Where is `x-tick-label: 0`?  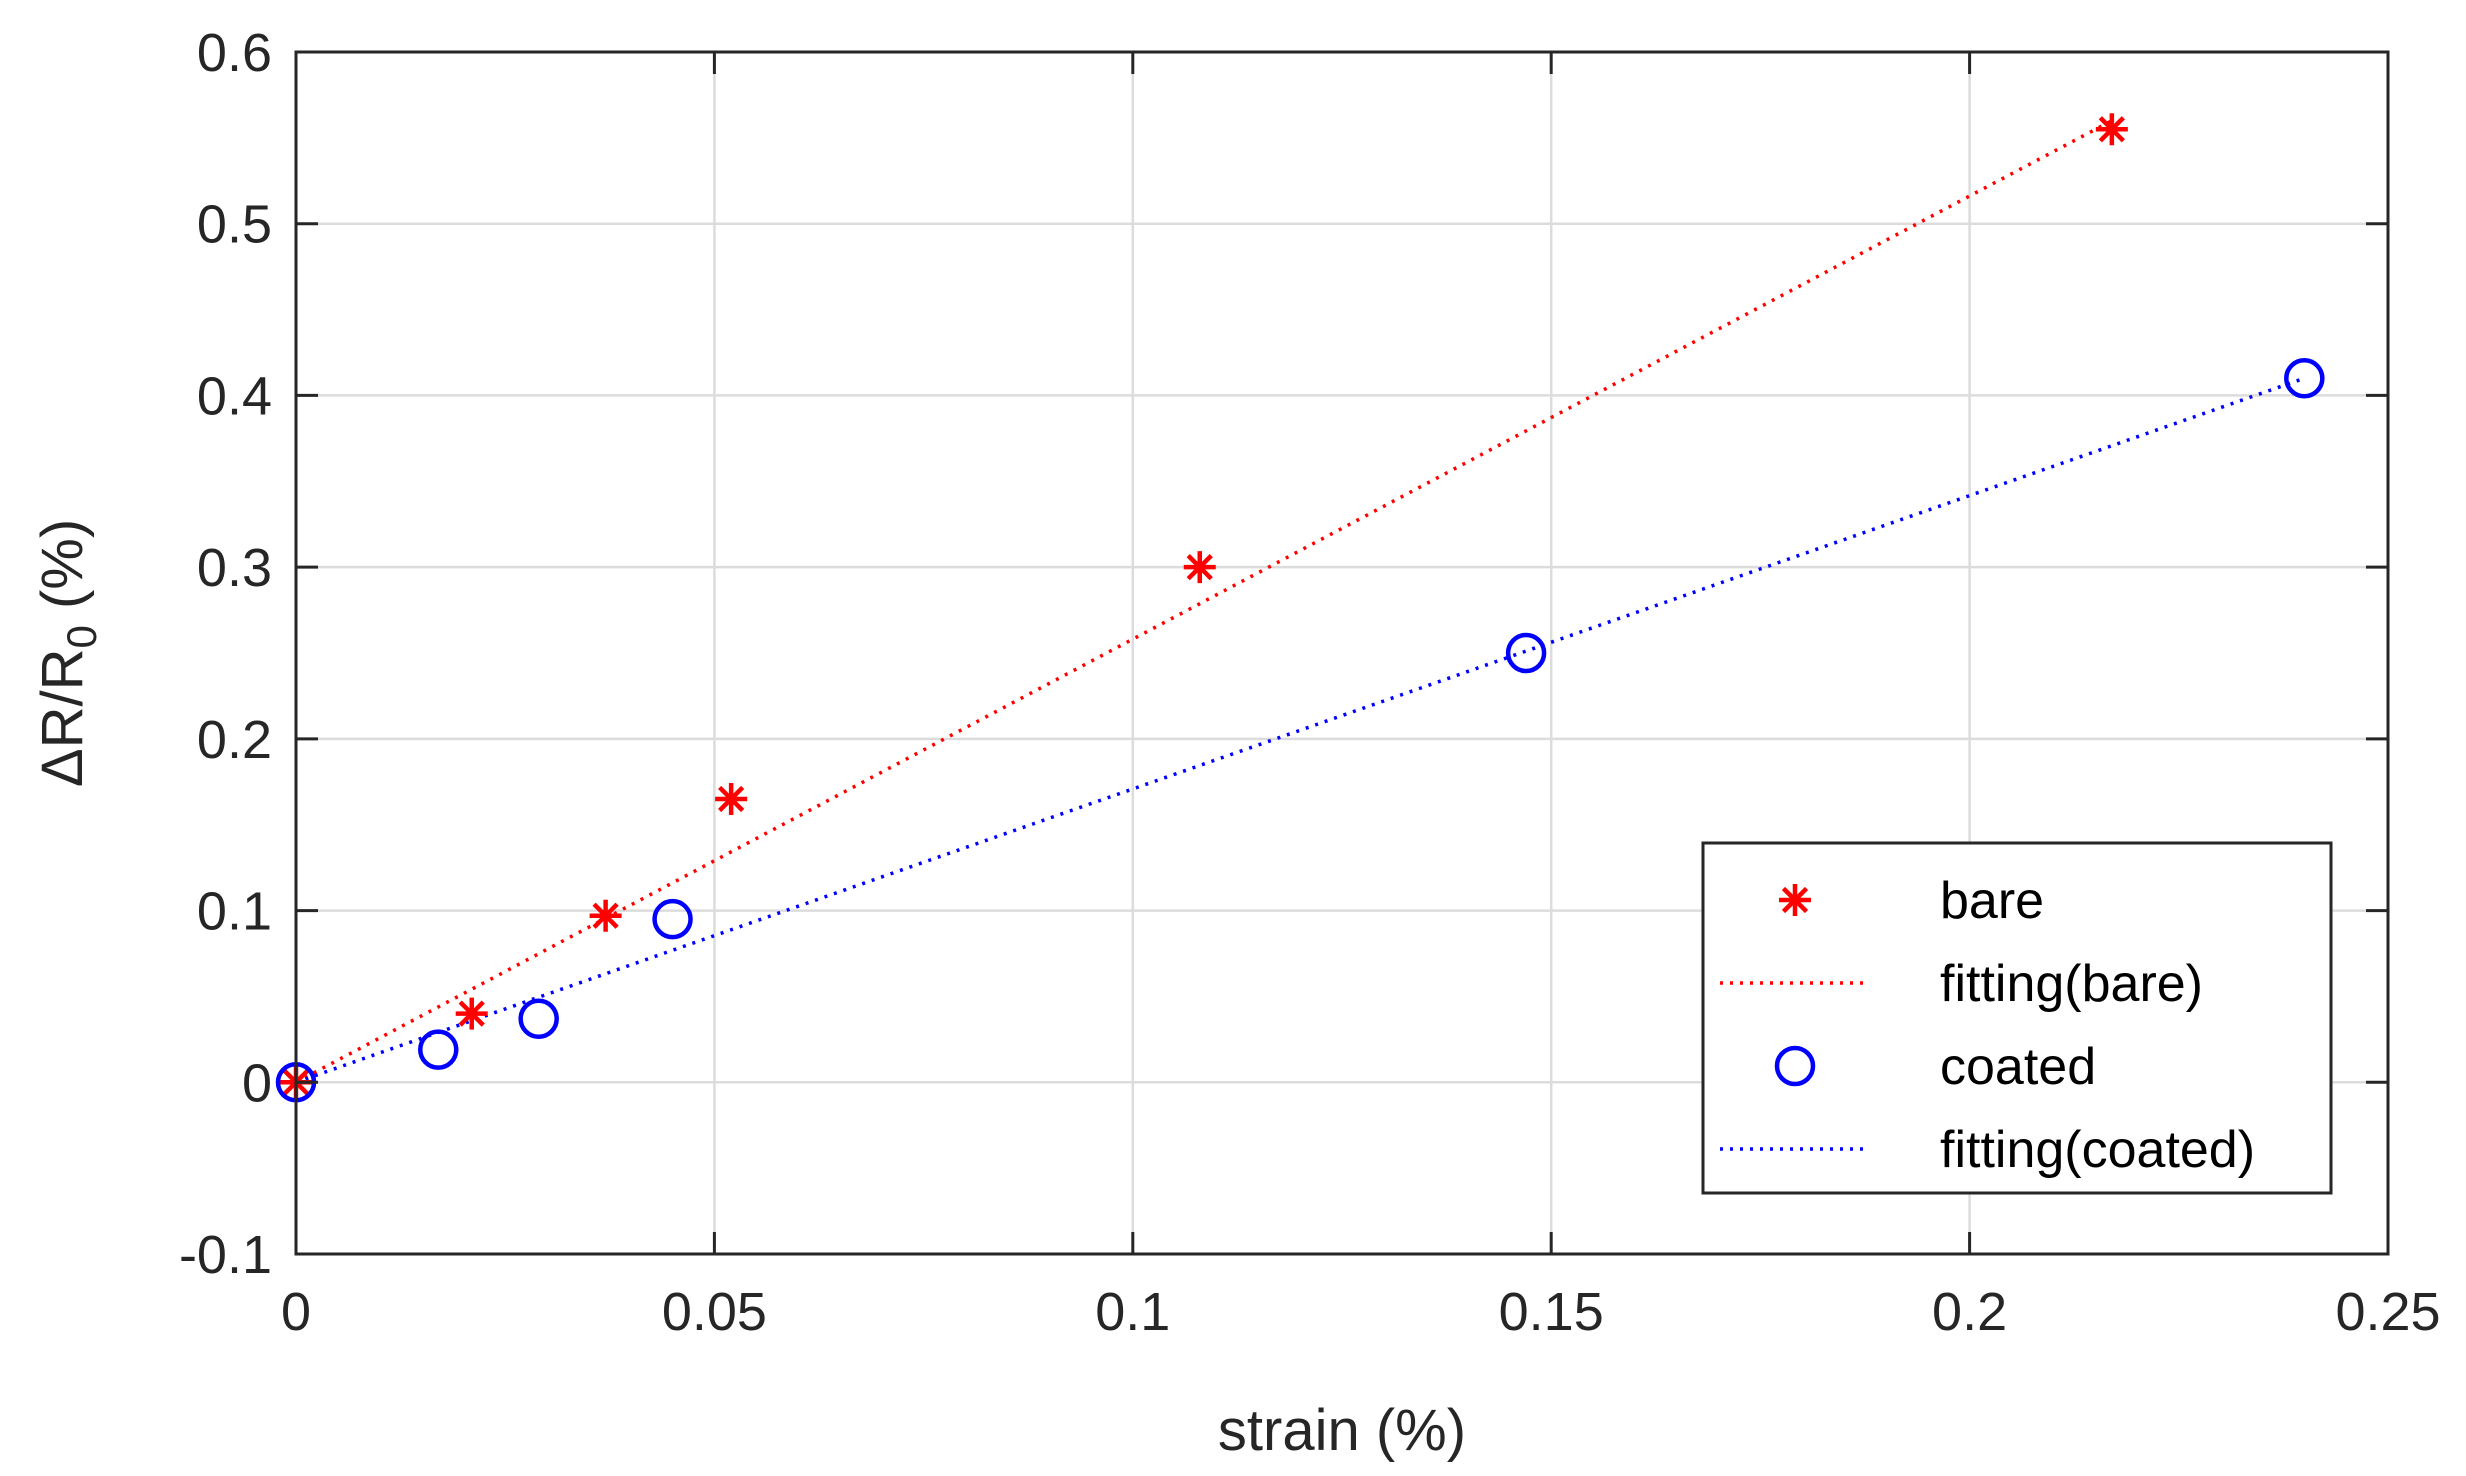 x-tick-label: 0 is located at coordinates (296, 1312).